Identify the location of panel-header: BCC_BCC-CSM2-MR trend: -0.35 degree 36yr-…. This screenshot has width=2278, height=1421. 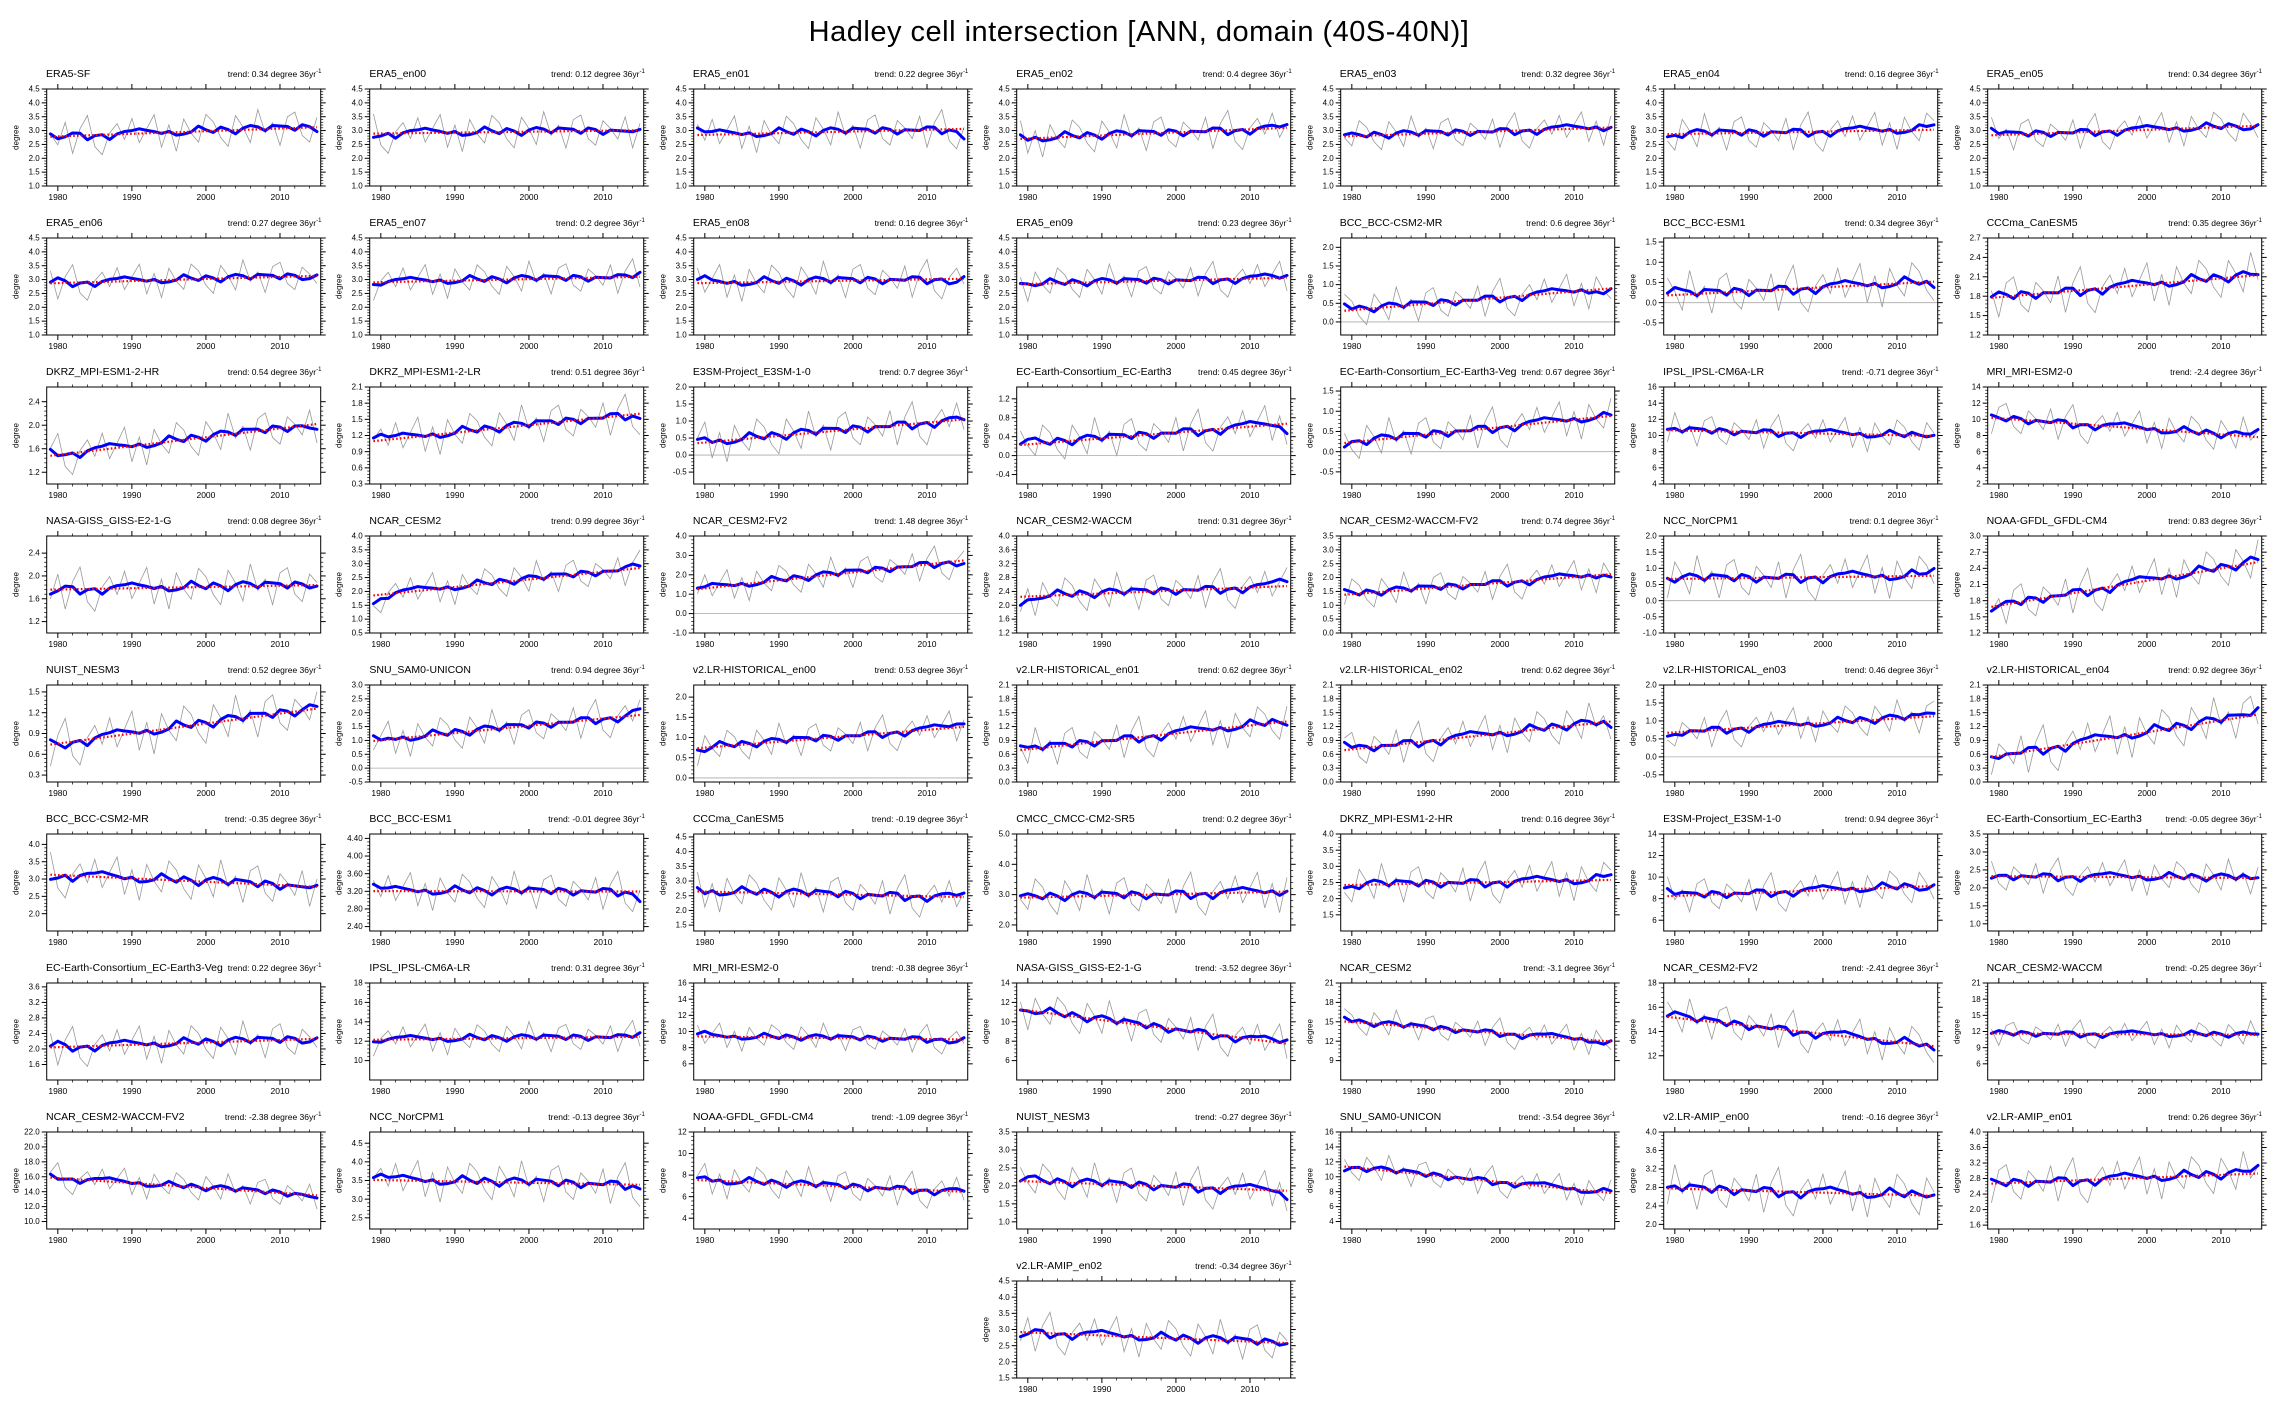
(168, 819).